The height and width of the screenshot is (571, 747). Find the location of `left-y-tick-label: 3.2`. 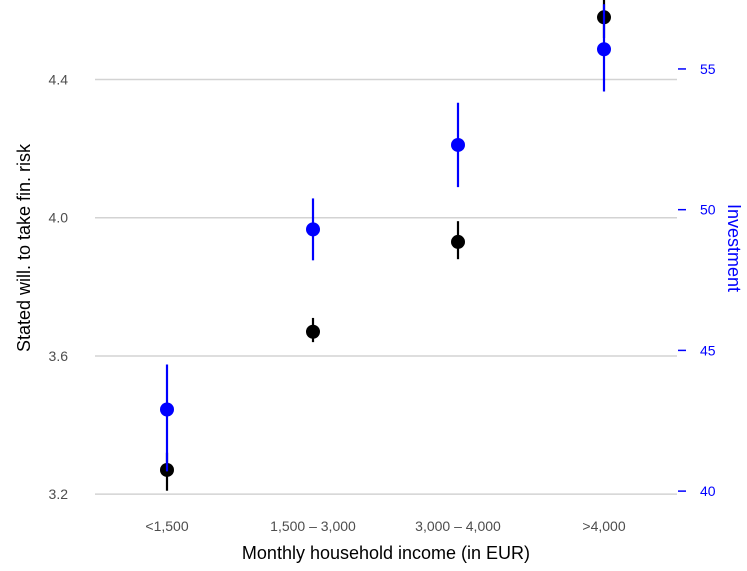

left-y-tick-label: 3.2 is located at coordinates (59, 494).